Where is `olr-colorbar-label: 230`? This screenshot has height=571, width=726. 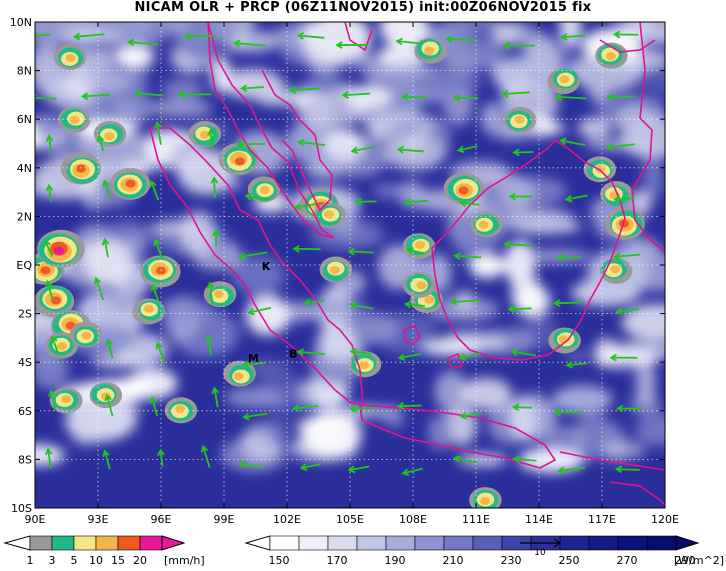
olr-colorbar-label: 230 is located at coordinates (511, 560).